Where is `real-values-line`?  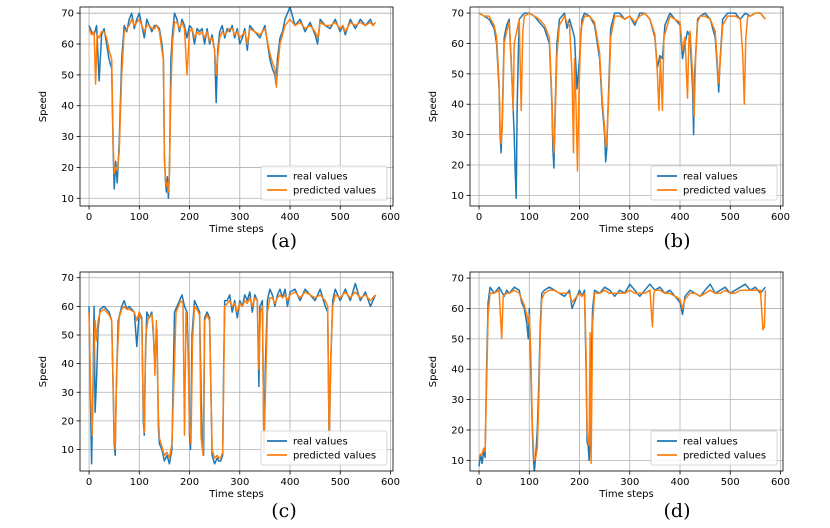
real-values-line is located at coordinates (622, 106).